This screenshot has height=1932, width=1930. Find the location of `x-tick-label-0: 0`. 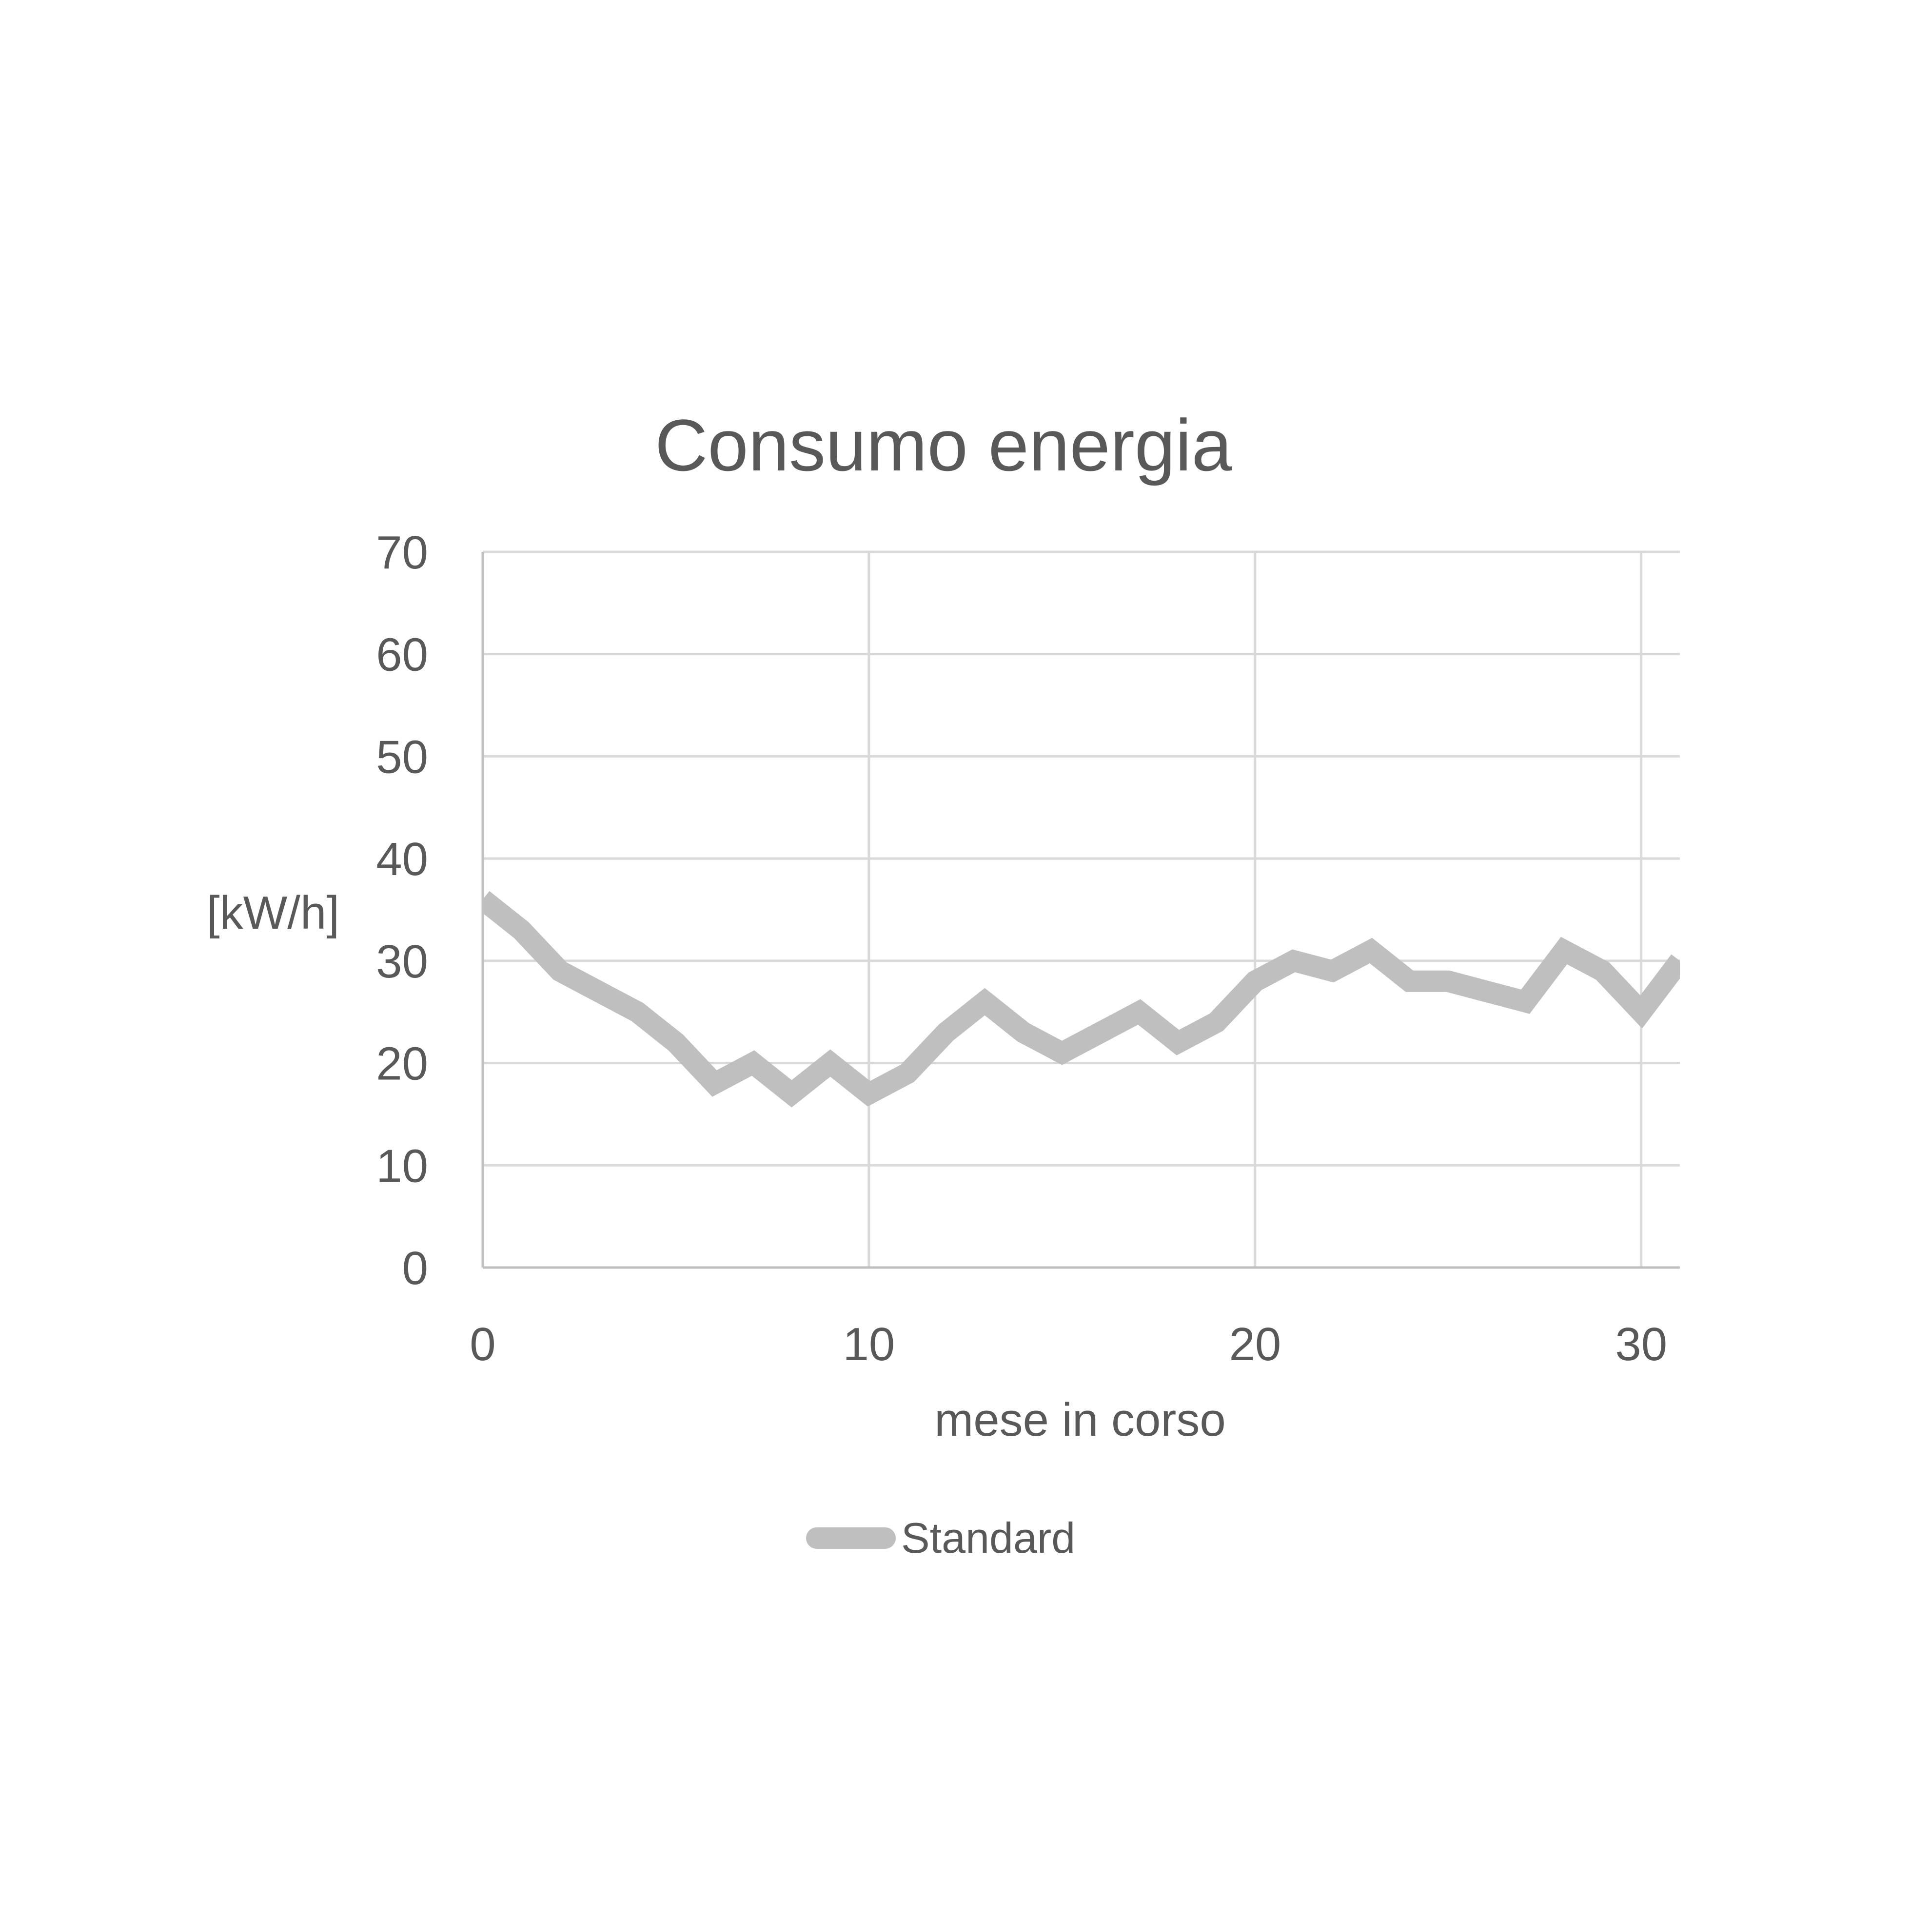

x-tick-label-0: 0 is located at coordinates (482, 1344).